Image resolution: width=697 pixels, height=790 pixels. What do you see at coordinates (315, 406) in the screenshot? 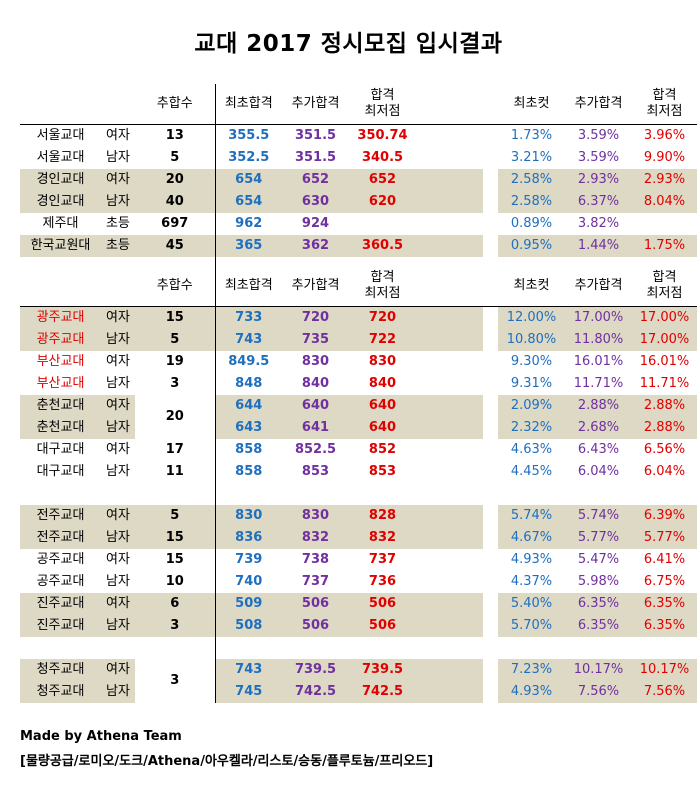
I see `extra-score: 640` at bounding box center [315, 406].